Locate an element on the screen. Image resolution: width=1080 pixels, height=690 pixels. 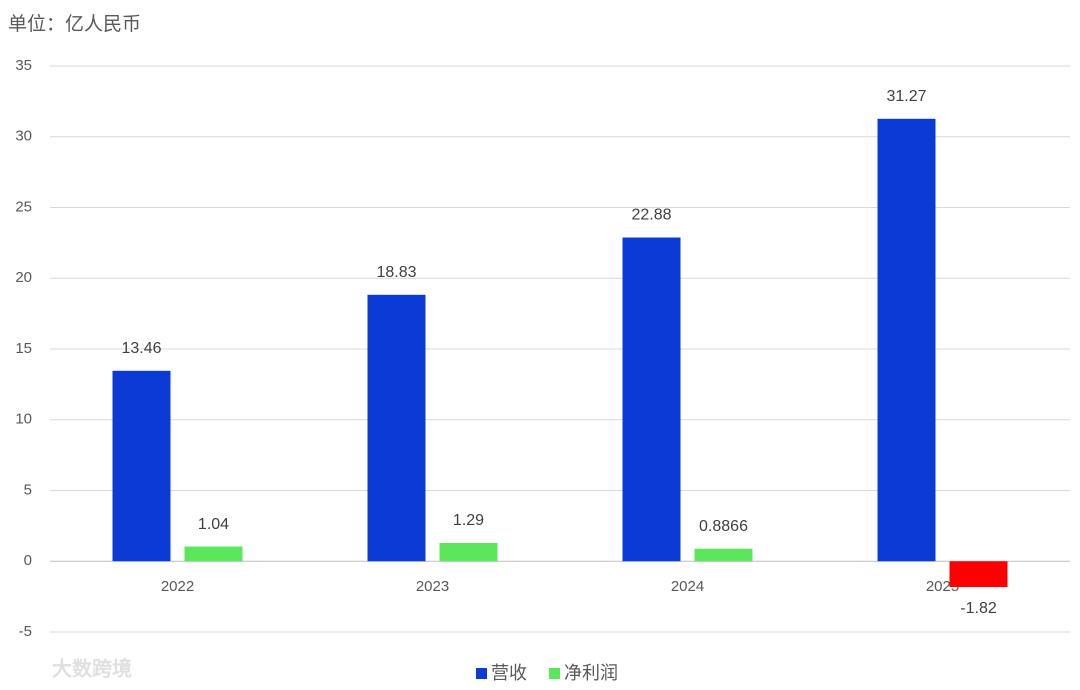
legend-label: 营收 is located at coordinates (509, 673).